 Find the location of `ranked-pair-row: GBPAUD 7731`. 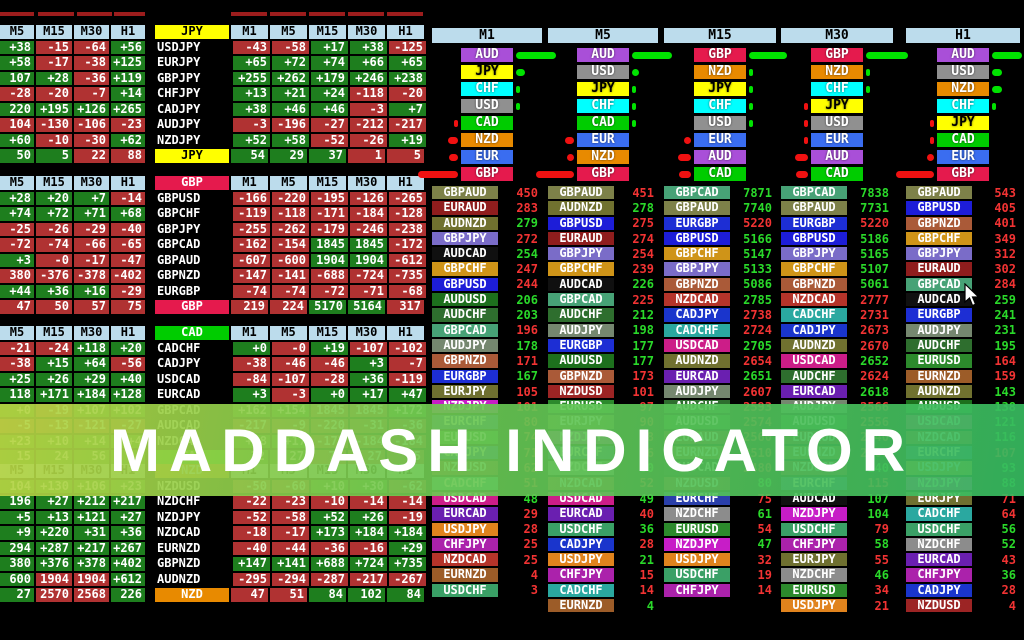

ranked-pair-row: GBPAUD 7731 is located at coordinates (837, 208).